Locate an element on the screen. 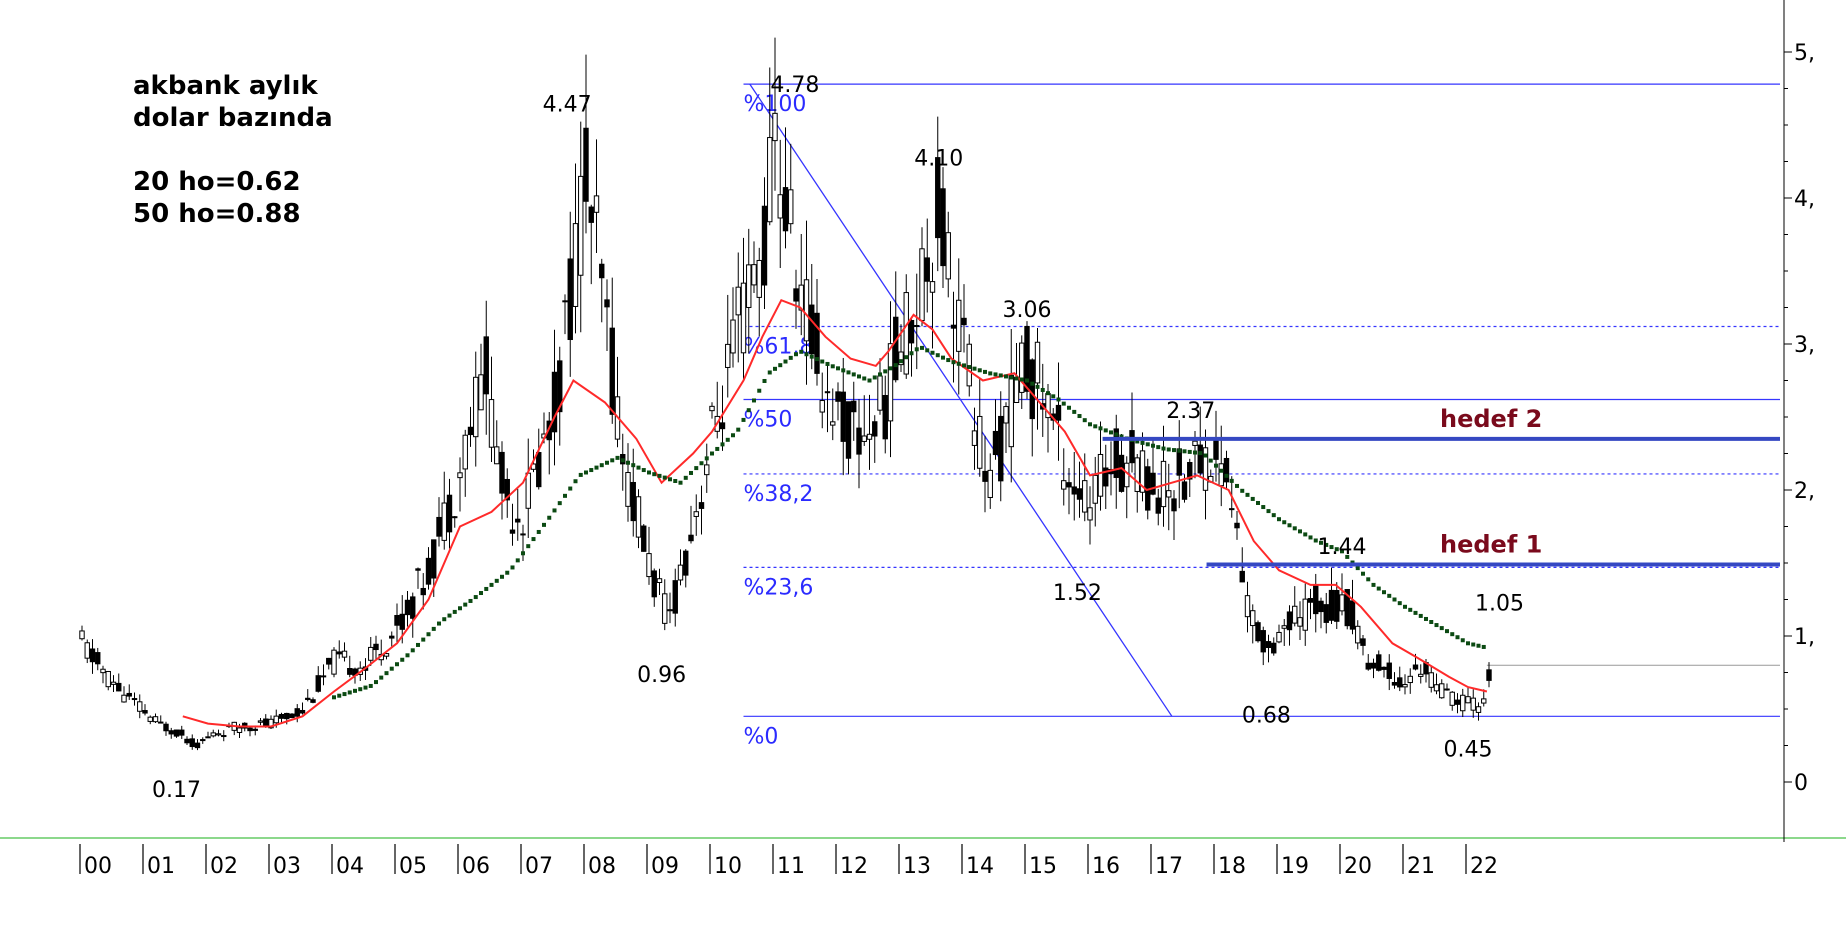  x-tick-label: 00 is located at coordinates (98, 866).